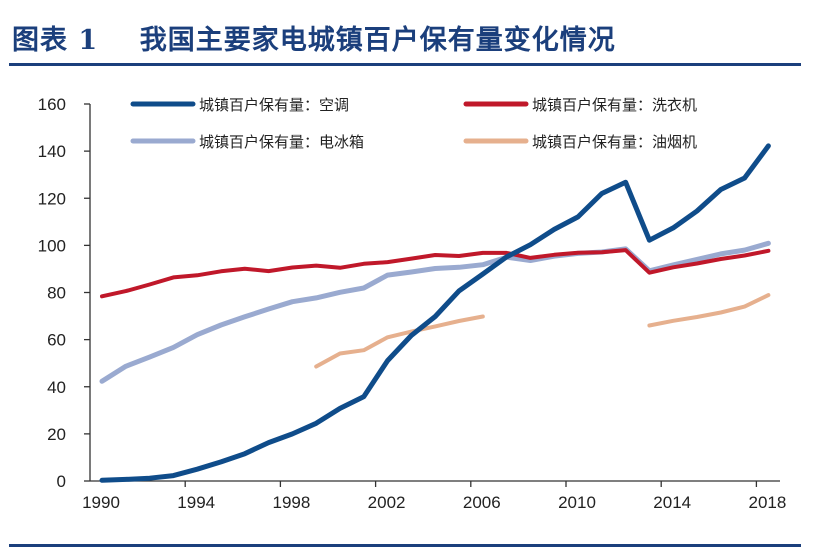  What do you see at coordinates (52, 104) in the screenshot?
I see `y-tick-label: 160` at bounding box center [52, 104].